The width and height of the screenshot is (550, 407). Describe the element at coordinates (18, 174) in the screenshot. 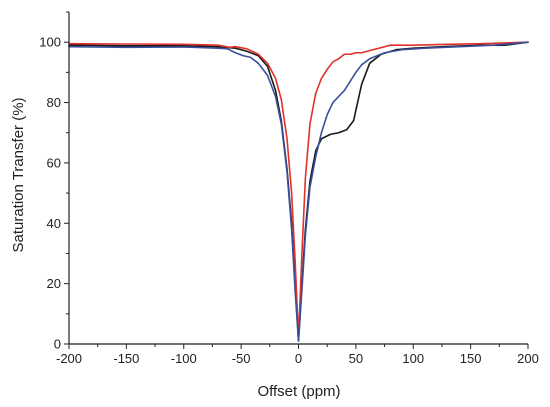

I see `y-axis-title: Saturation Transfer (%)` at that location.